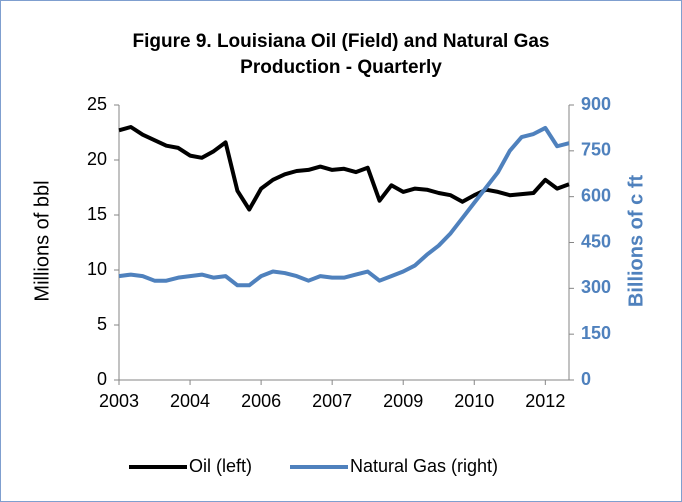 This screenshot has height=502, width=682. What do you see at coordinates (636, 241) in the screenshot?
I see `y2-axis-label: Billions of c ft` at bounding box center [636, 241].